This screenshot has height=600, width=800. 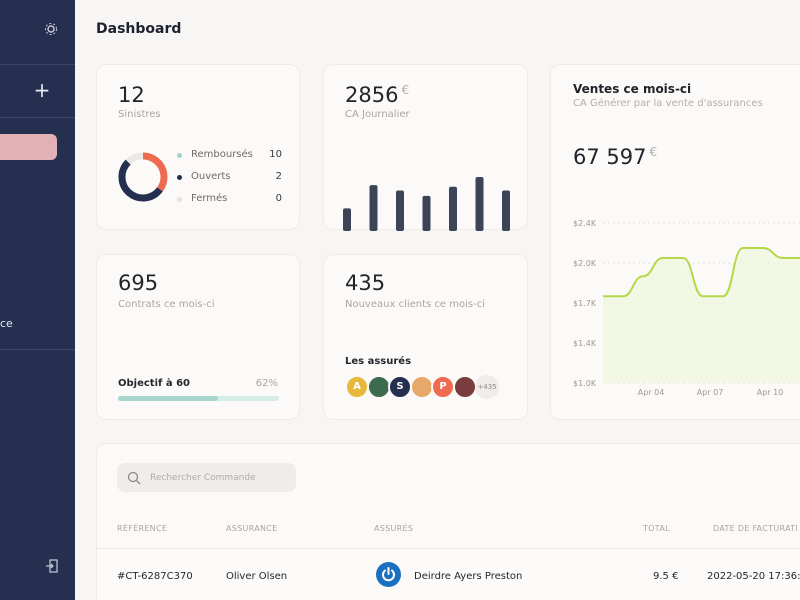 I want to click on ventes-value: 67 597 €, so click(x=615, y=157).